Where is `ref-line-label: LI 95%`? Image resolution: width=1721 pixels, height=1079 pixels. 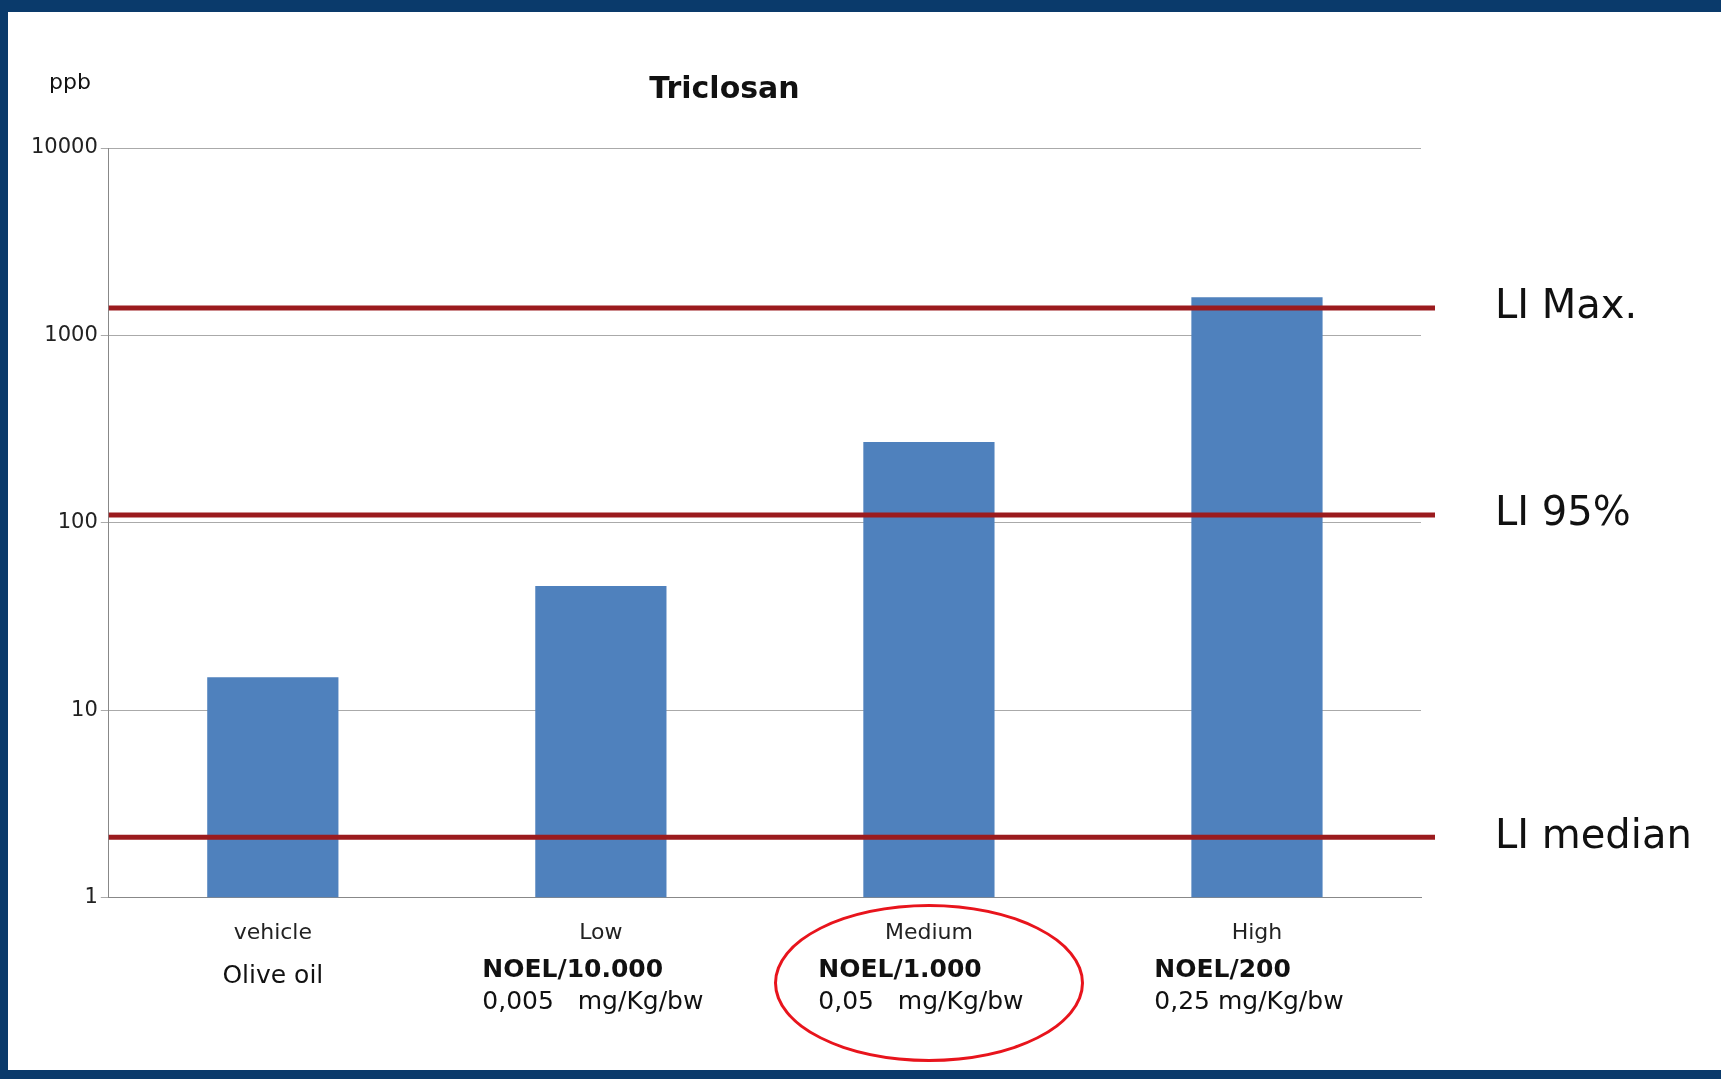
ref-line-label: LI 95% is located at coordinates (1563, 511).